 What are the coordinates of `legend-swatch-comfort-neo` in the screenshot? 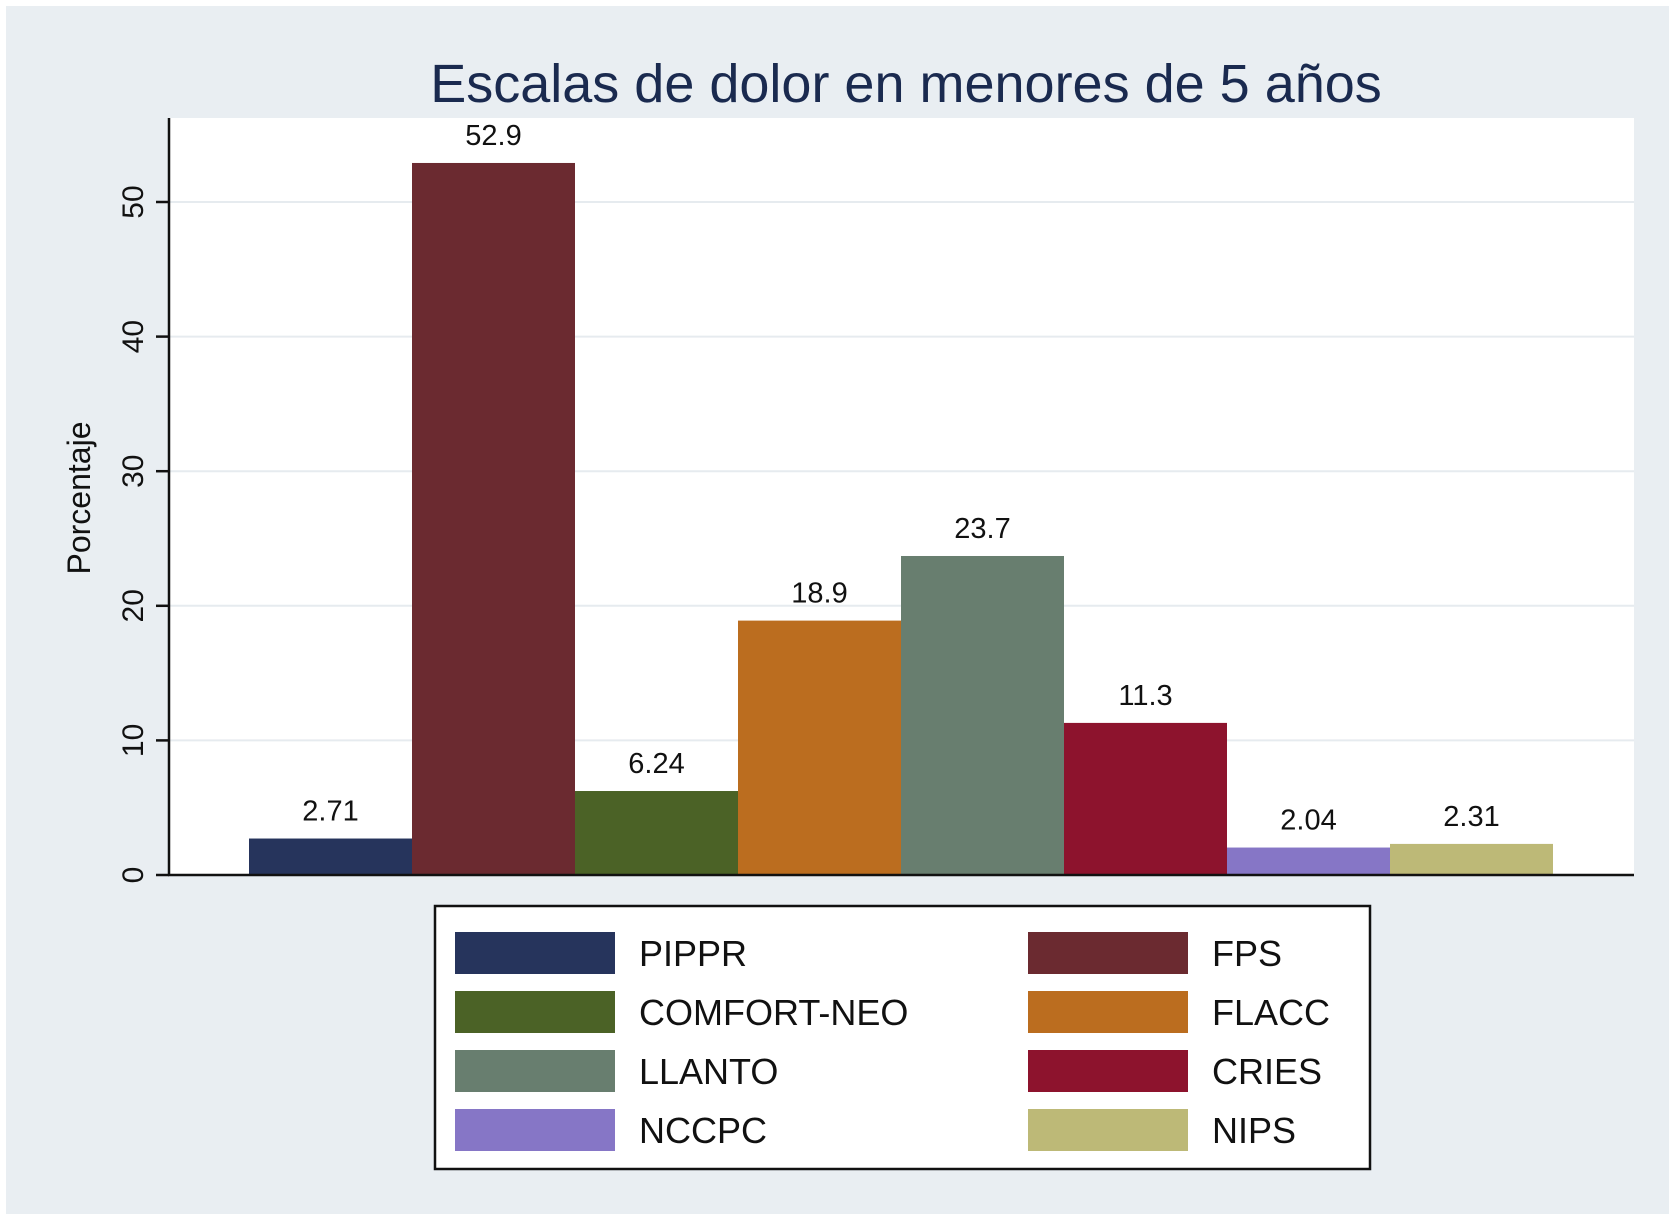 It's located at (535, 1012).